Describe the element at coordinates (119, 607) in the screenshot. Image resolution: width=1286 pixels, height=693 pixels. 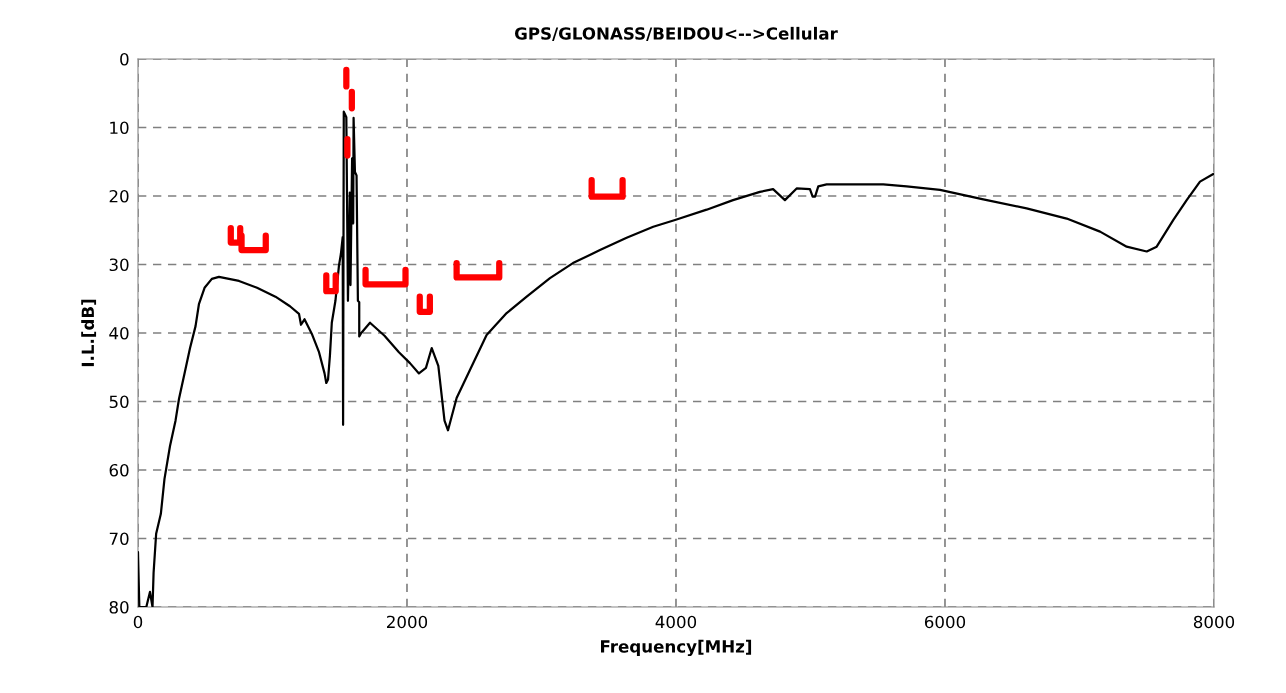
I see `y-tick-label: 80` at that location.